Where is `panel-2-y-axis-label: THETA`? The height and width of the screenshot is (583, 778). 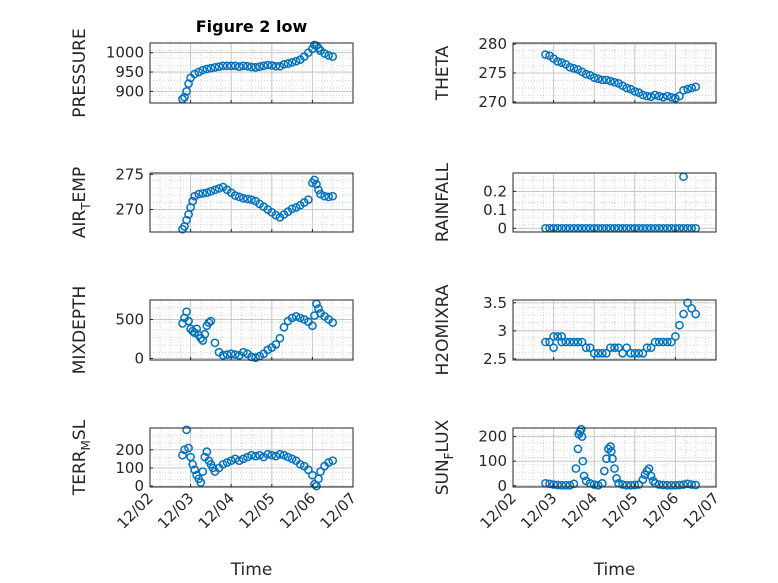
panel-2-y-axis-label: THETA is located at coordinates (443, 73).